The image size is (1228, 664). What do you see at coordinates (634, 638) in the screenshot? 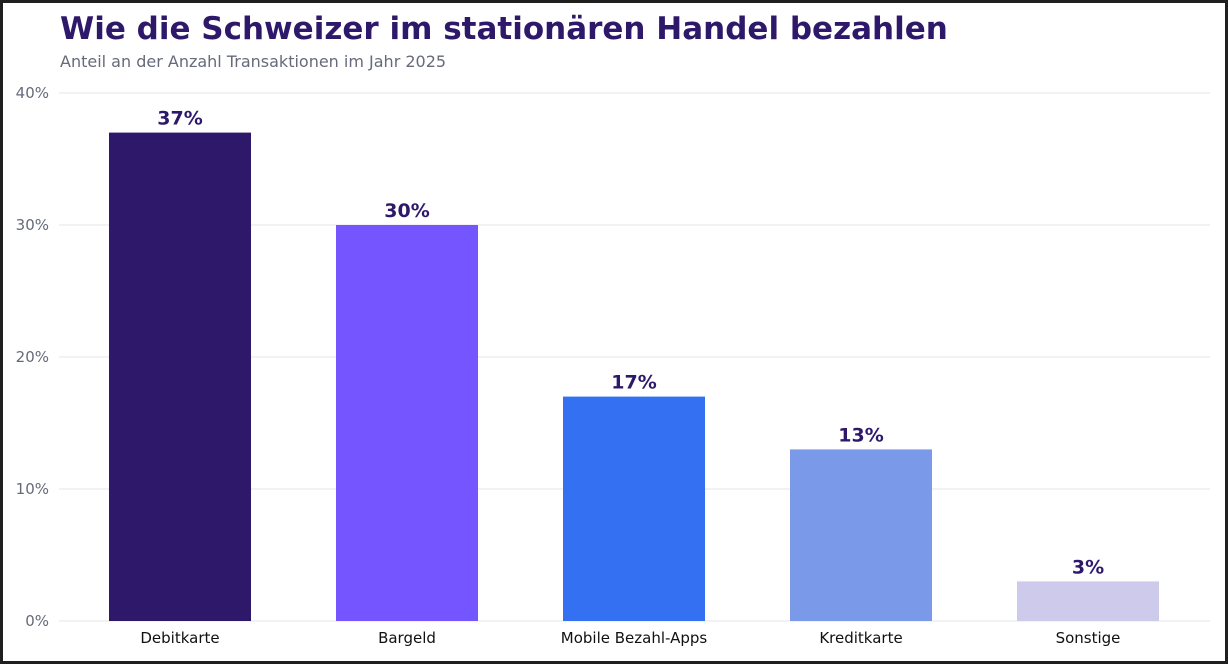
I see `x-tick-label: Mobile Bezahl-Apps` at bounding box center [634, 638].